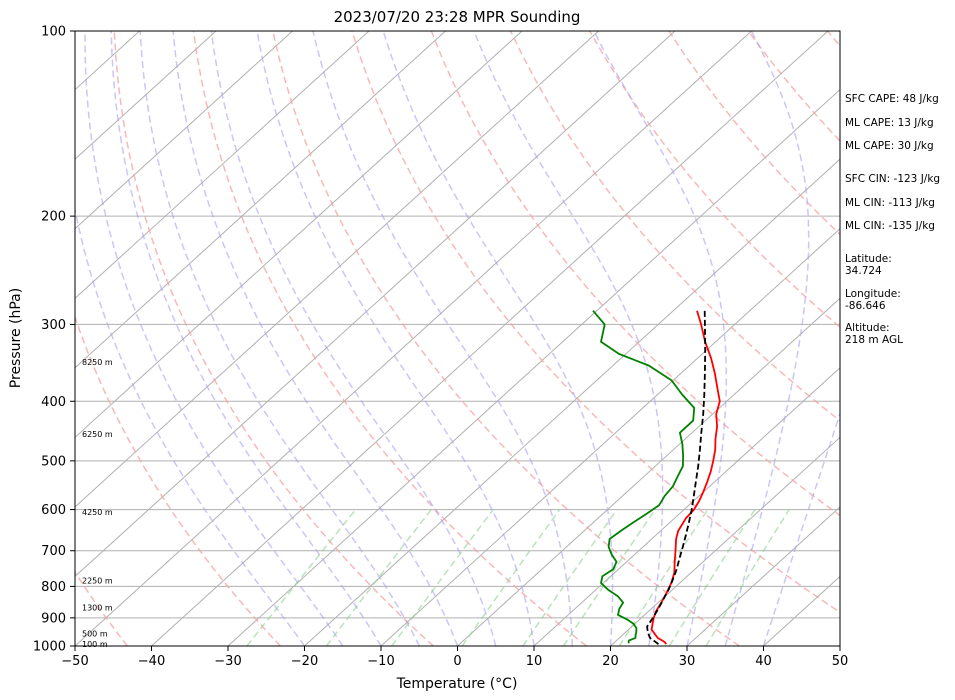 Image resolution: width=955 pixels, height=700 pixels. Describe the element at coordinates (97, 362) in the screenshot. I see `height-label: 8250 m` at that location.